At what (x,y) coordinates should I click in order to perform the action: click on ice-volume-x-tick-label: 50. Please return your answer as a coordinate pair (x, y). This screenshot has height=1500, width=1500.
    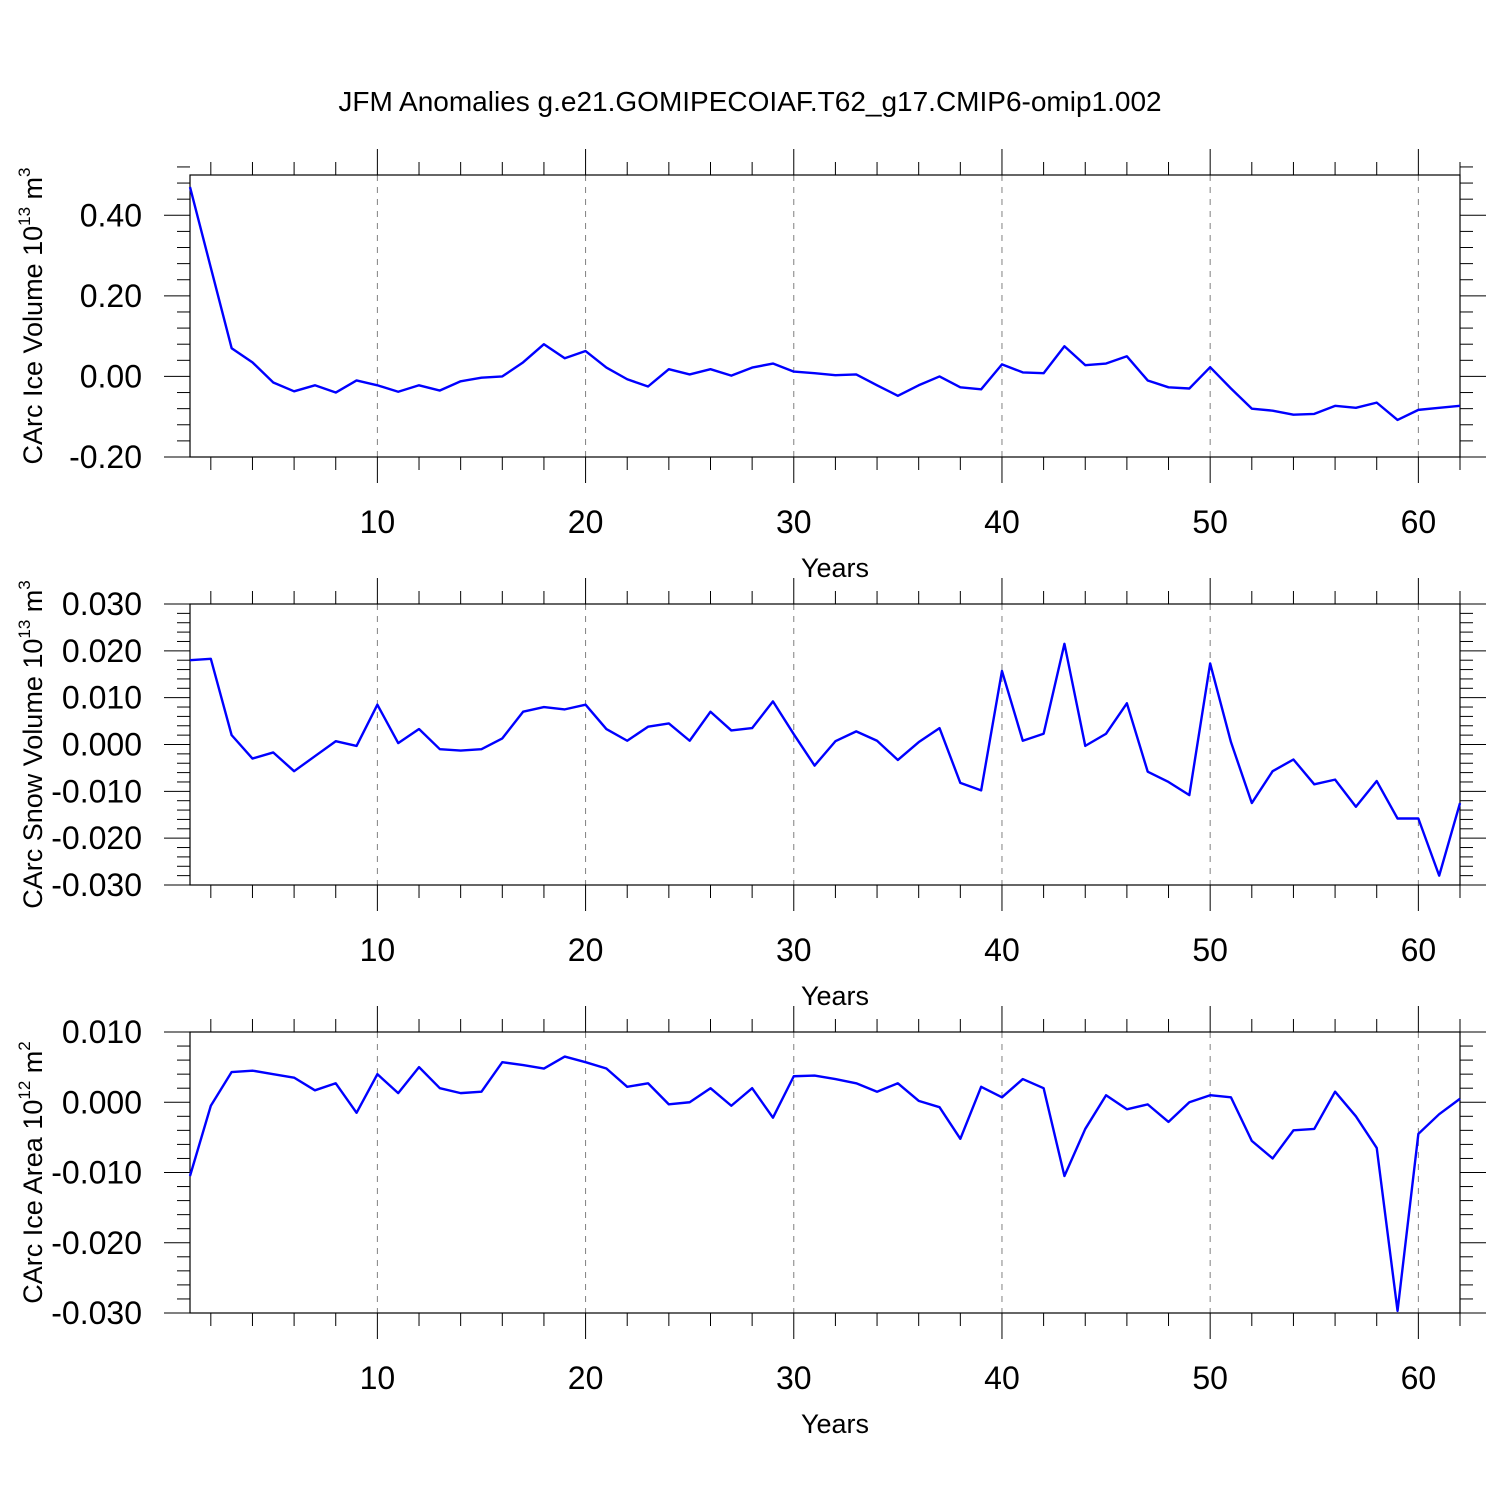
    Looking at the image, I should click on (1210, 522).